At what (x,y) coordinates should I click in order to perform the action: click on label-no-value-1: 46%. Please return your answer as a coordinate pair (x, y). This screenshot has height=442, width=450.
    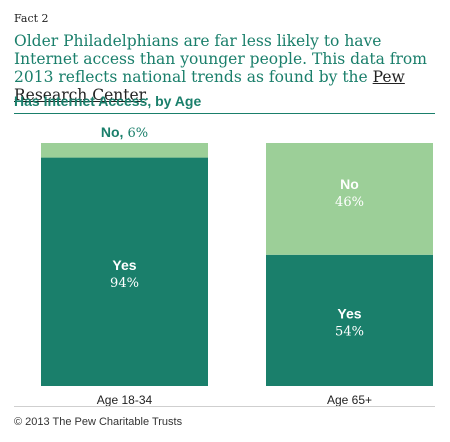
    Looking at the image, I should click on (349, 202).